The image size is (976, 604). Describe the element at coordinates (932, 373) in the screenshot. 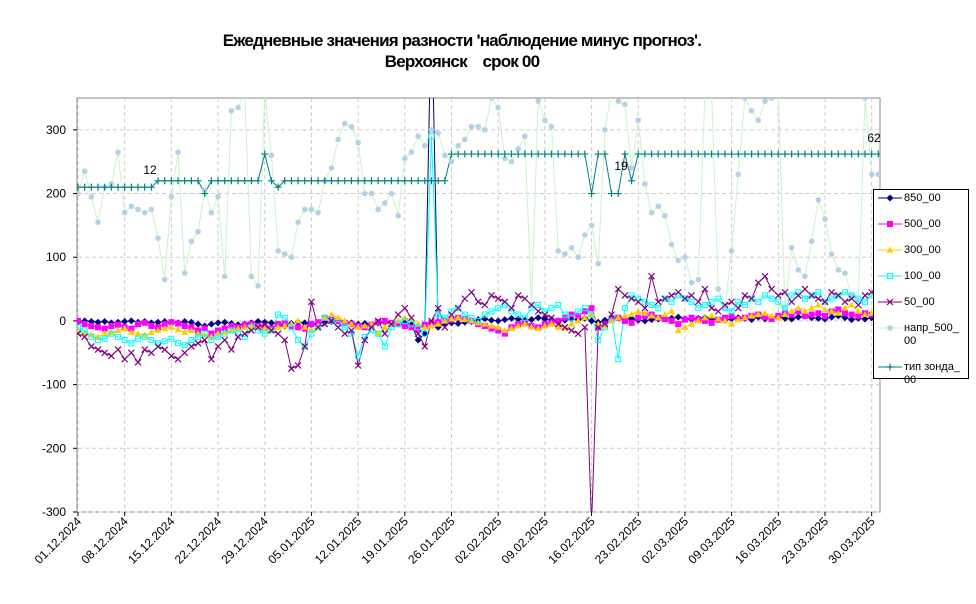

I see `legend-label: тип зонда_00` at that location.